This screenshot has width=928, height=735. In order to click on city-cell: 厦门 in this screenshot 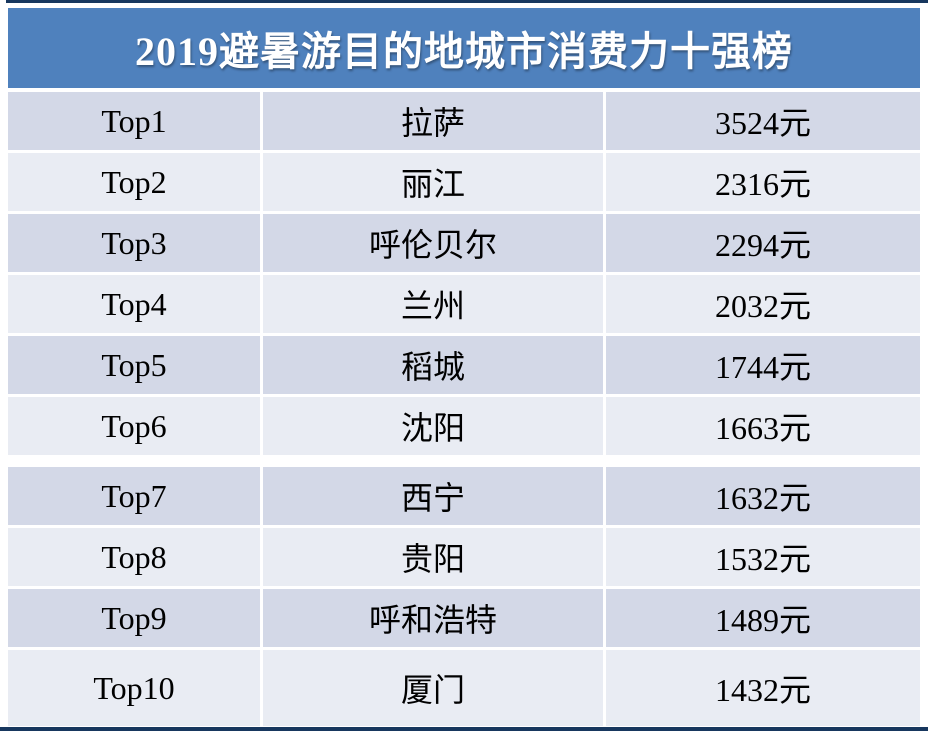, I will do `click(433, 688)`.